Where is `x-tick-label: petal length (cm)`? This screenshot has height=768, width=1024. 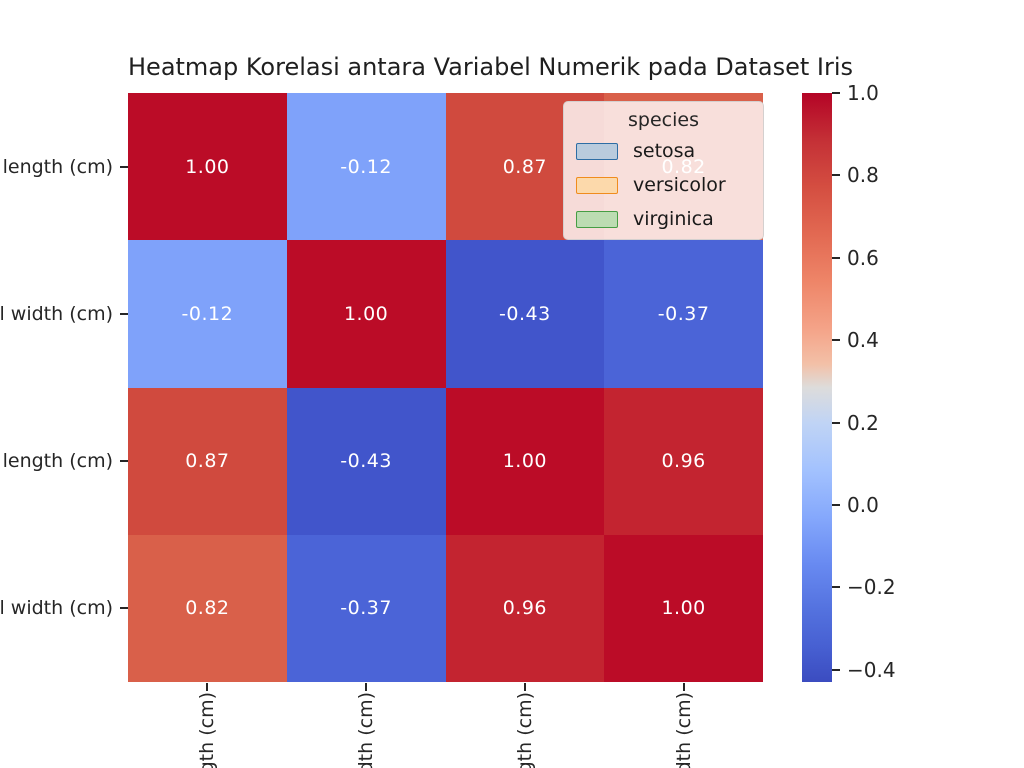 x-tick-label: petal length (cm) is located at coordinates (525, 730).